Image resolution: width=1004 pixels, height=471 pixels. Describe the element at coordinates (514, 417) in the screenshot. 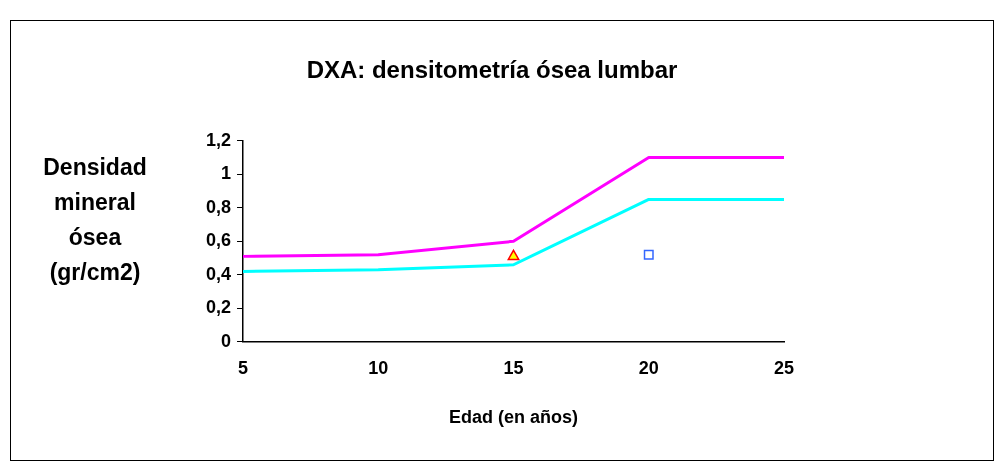

I see `x-axis-title: Edad (en años)` at that location.